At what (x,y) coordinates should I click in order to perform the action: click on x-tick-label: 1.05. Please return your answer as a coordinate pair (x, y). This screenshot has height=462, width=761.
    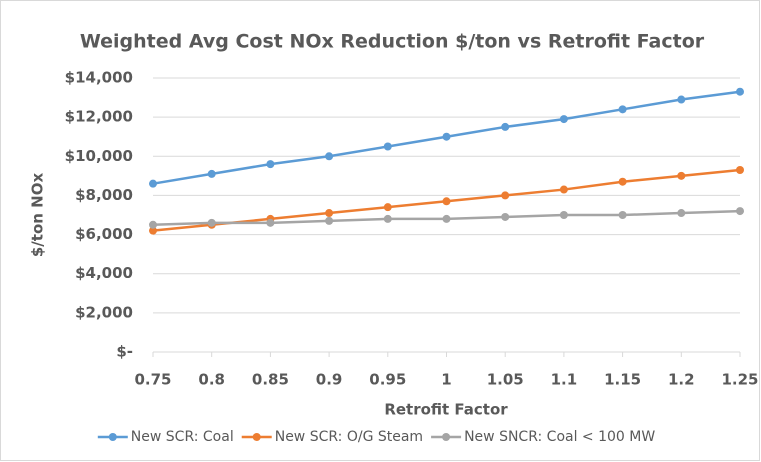
    Looking at the image, I should click on (505, 380).